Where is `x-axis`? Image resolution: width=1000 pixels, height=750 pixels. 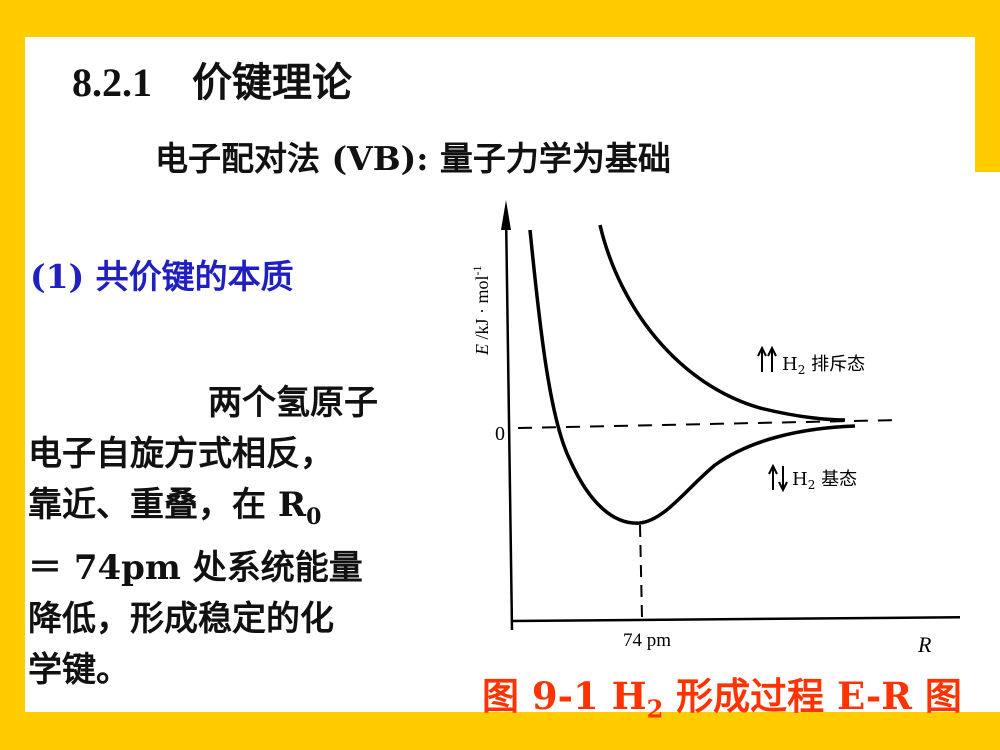
x-axis is located at coordinates (735, 619).